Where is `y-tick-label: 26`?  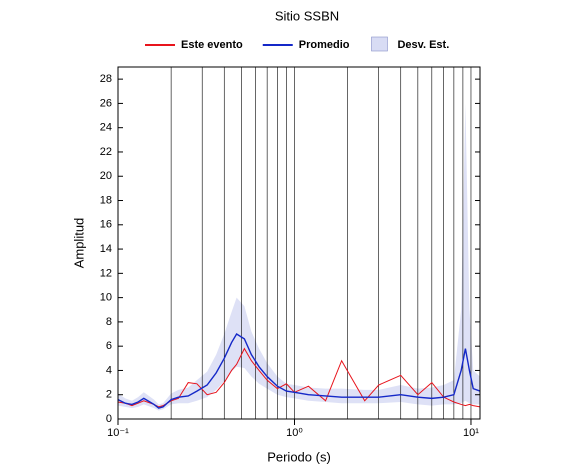
y-tick-label: 26 is located at coordinates (106, 103).